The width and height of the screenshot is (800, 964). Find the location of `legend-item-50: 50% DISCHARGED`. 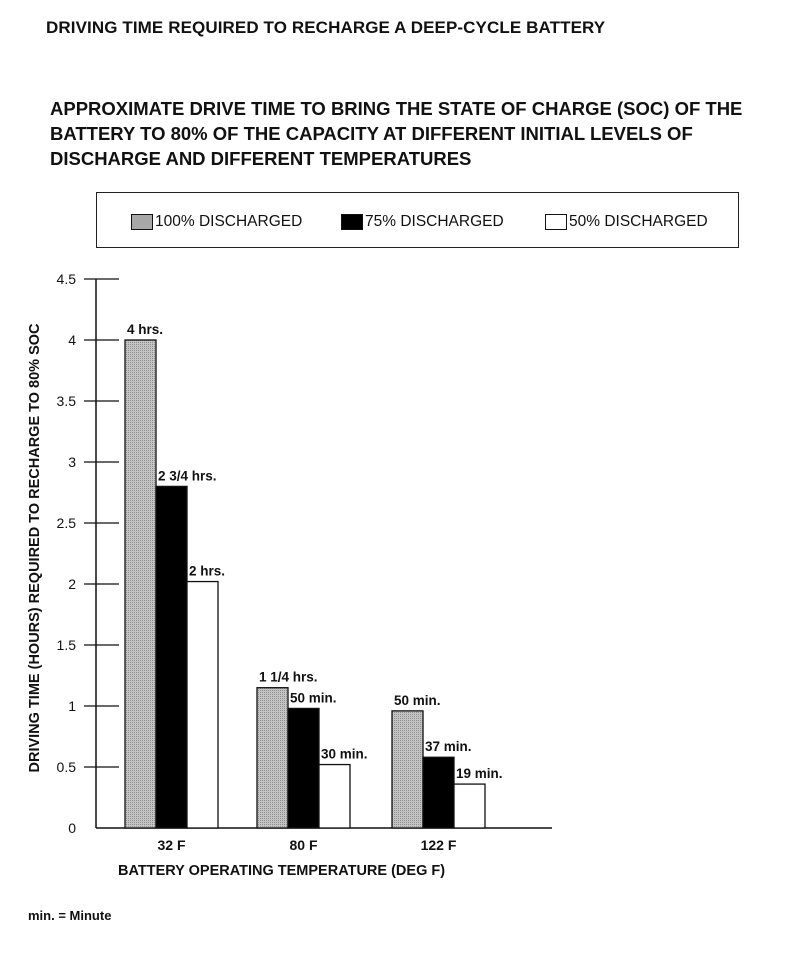

legend-item-50: 50% DISCHARGED is located at coordinates (626, 222).